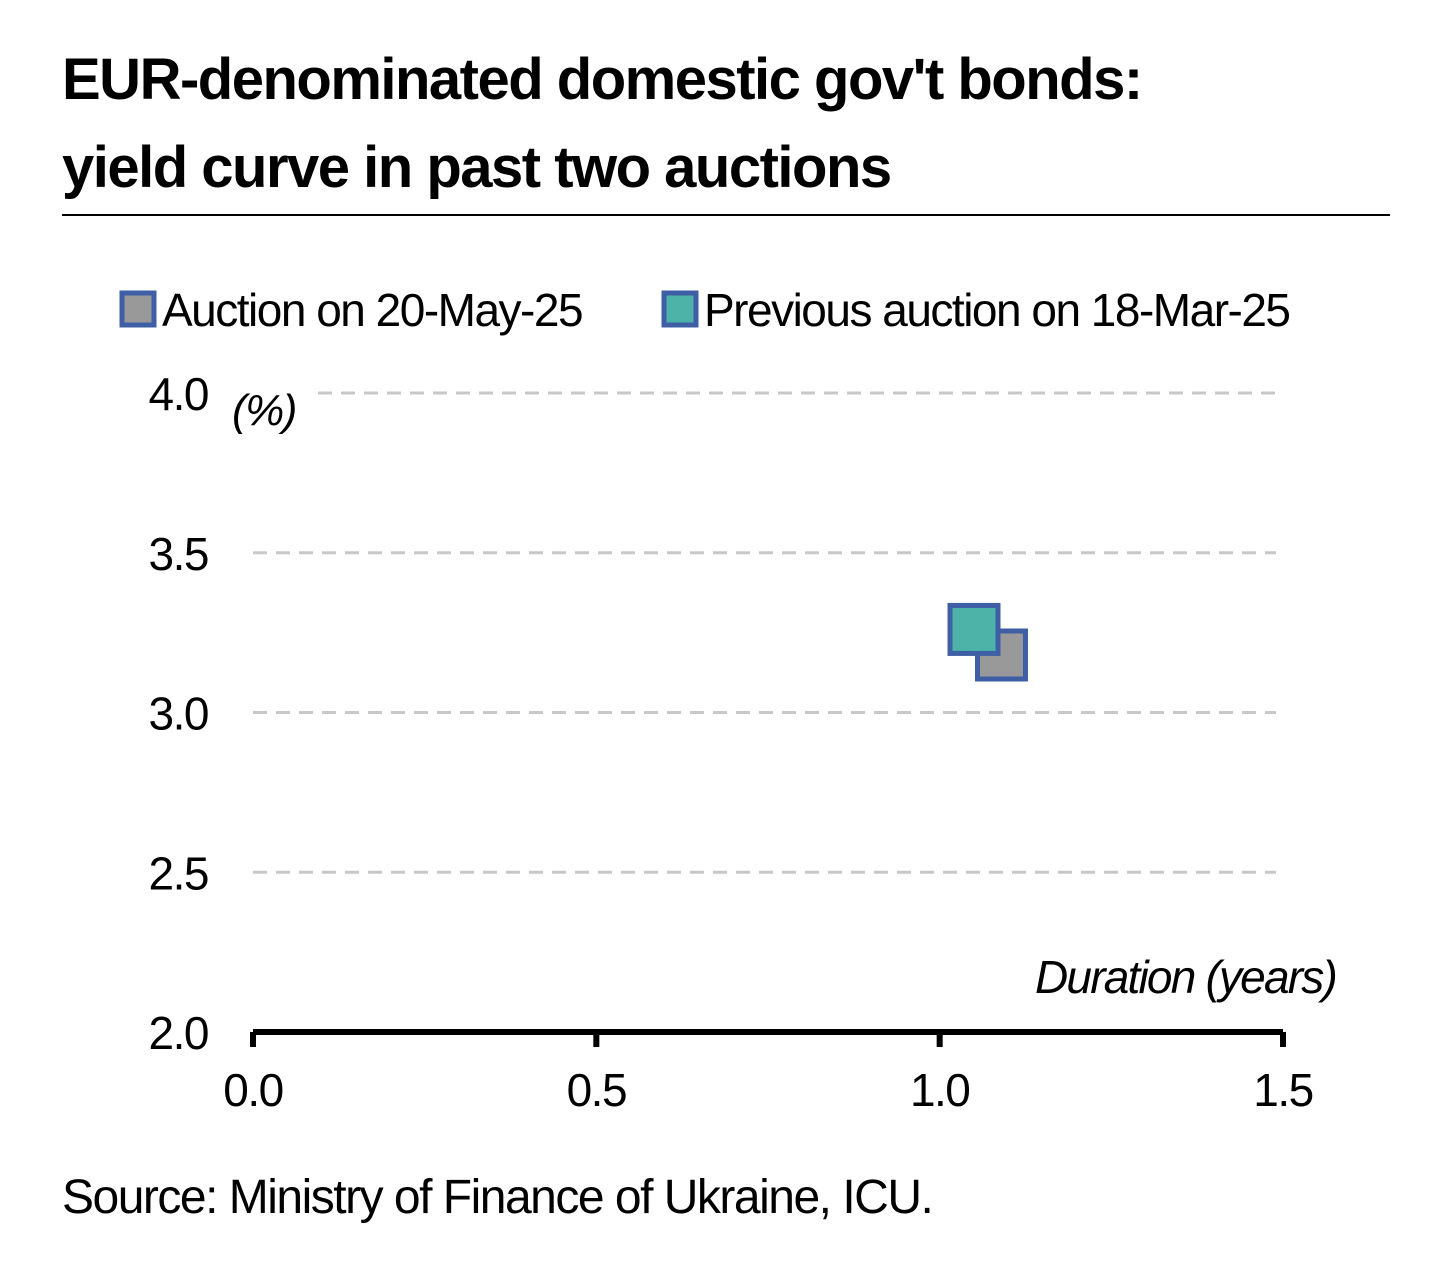 Image resolution: width=1444 pixels, height=1284 pixels. I want to click on x-axis-ticks: 0.0 0.5 1.0 1.5, so click(768, 1074).